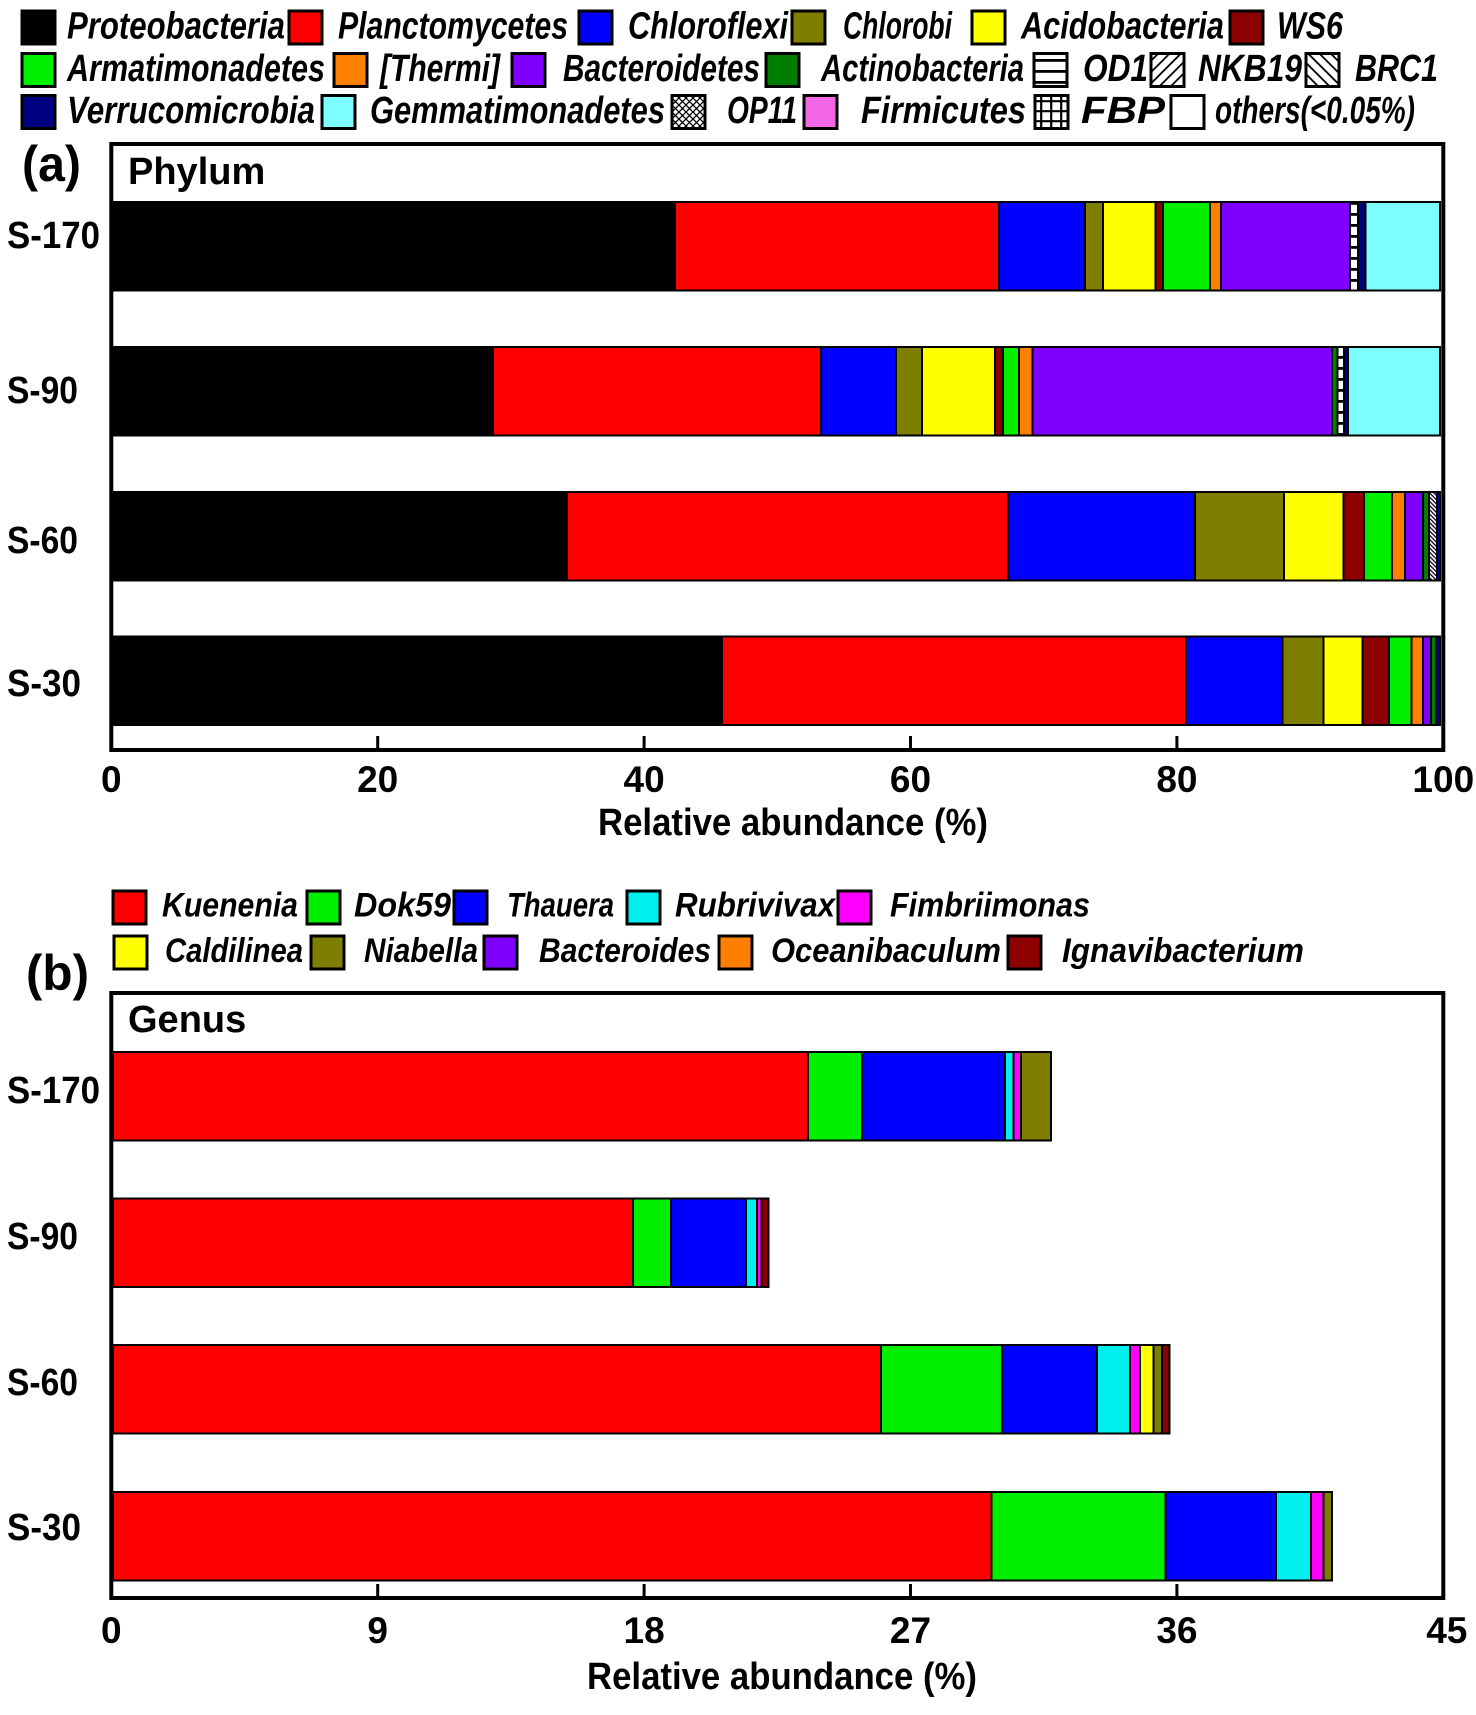  What do you see at coordinates (176, 27) in the screenshot?
I see `svg-text: Proteobacteria` at bounding box center [176, 27].